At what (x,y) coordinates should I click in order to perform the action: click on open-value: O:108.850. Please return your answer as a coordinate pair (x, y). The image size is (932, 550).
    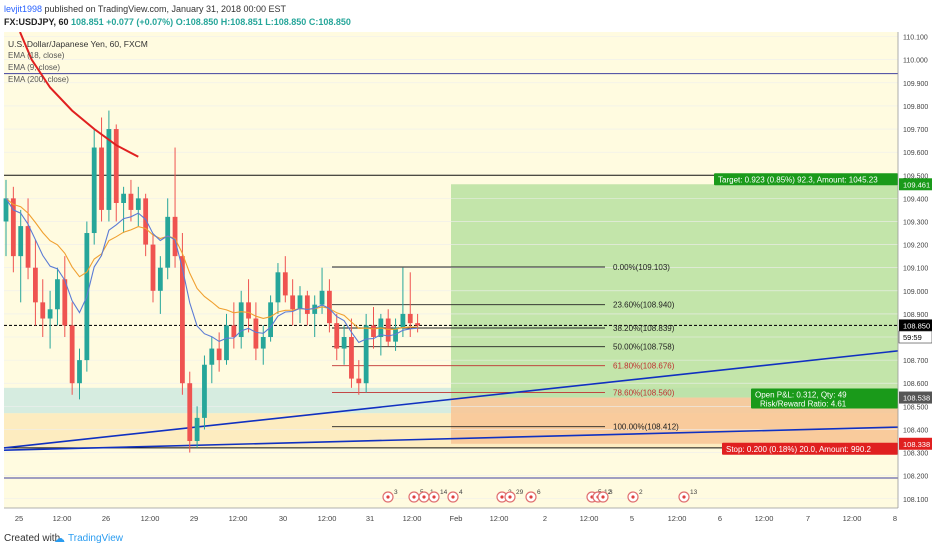
    Looking at the image, I should click on (197, 22).